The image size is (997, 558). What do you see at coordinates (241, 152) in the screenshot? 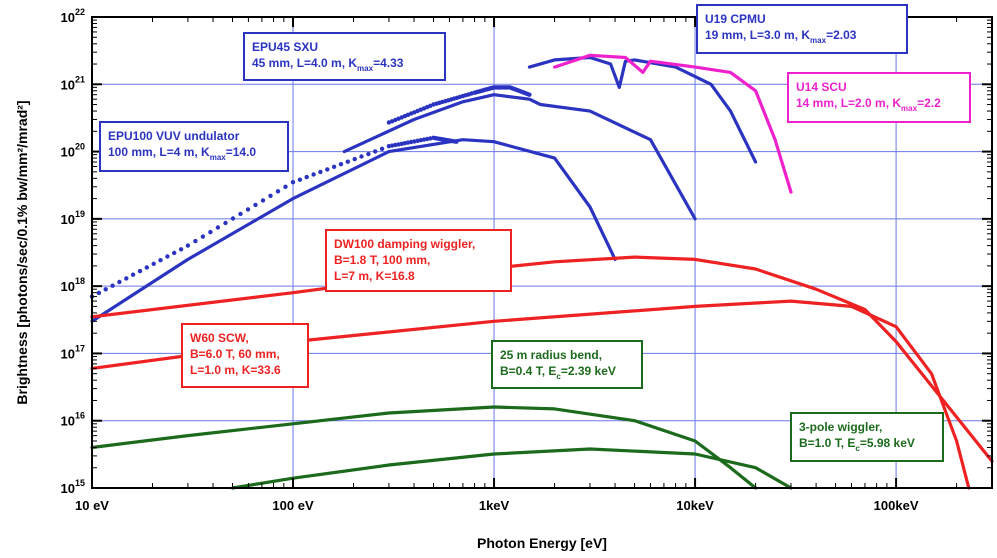
I see `annotation-text-tail: =14.0` at bounding box center [241, 152].